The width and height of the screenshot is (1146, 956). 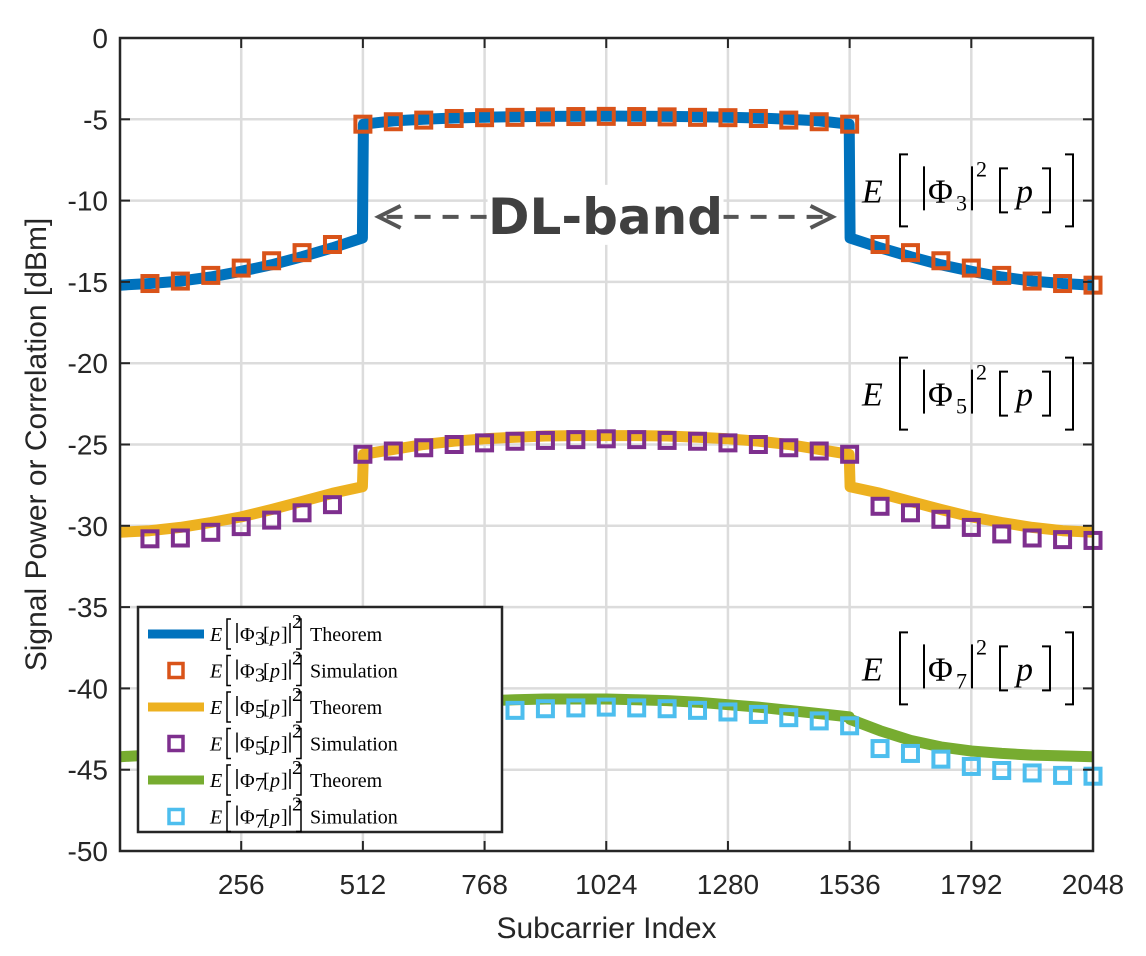 I want to click on phi-subscript: 3, so click(x=961, y=202).